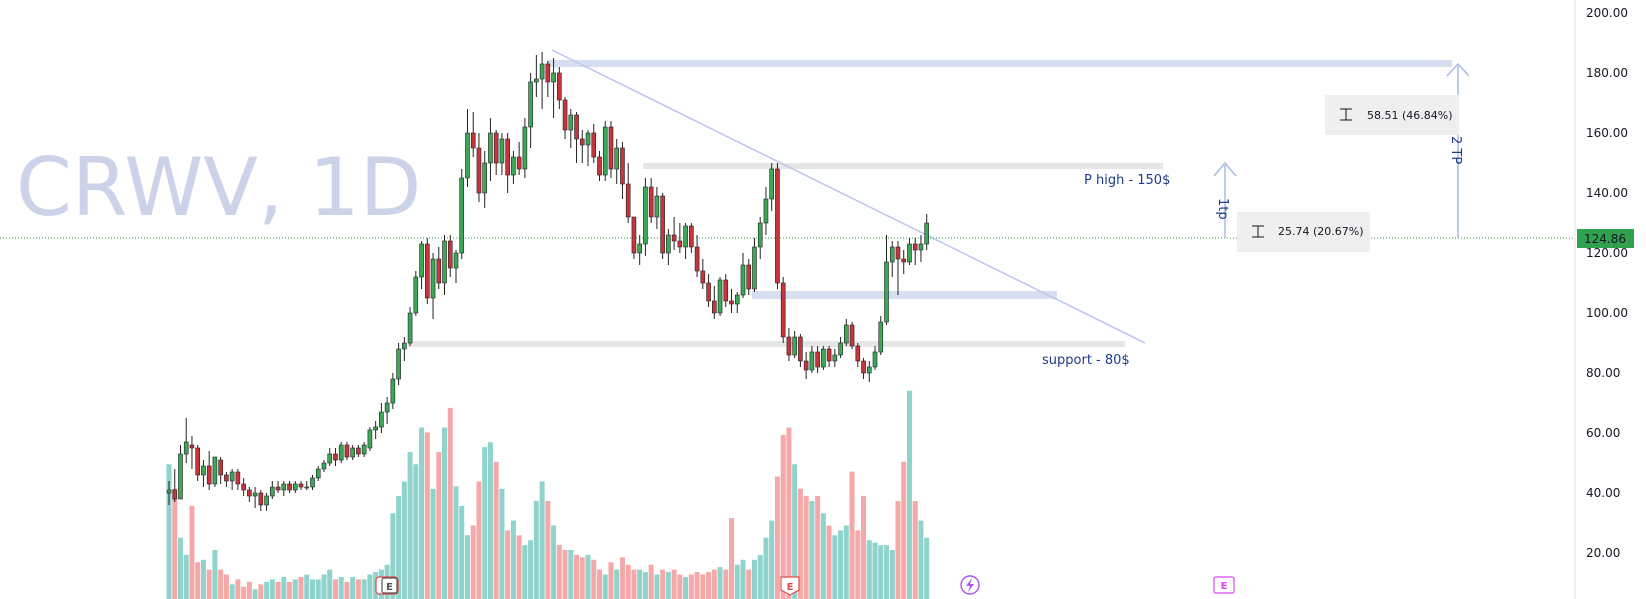 The image size is (1646, 599). I want to click on support-zone, so click(766, 344).